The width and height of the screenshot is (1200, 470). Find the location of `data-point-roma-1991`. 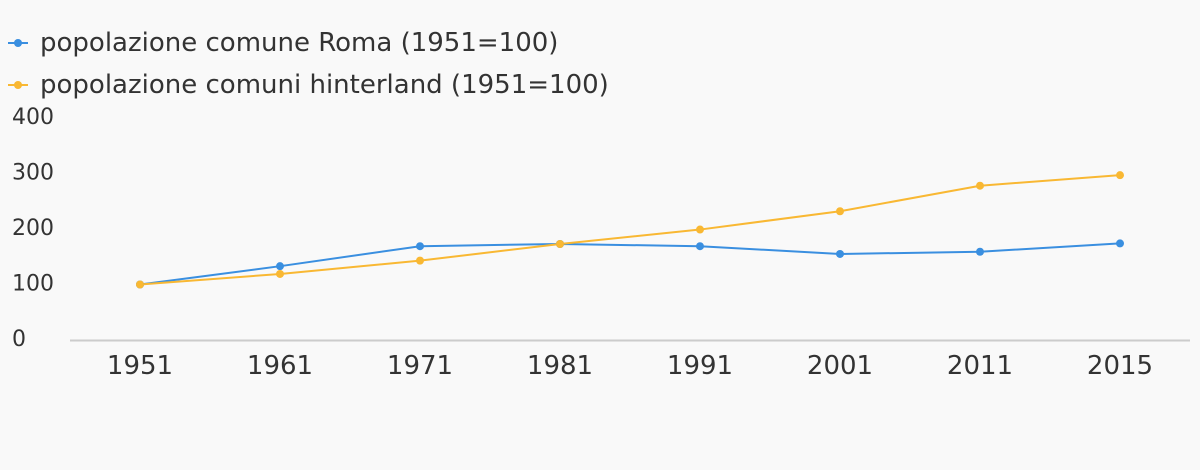

data-point-roma-1991 is located at coordinates (700, 246).